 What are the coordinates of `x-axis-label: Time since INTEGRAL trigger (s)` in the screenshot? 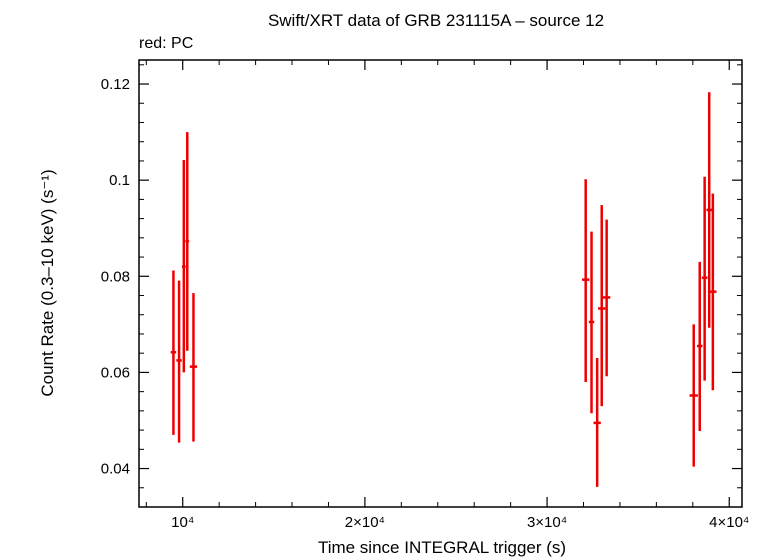 It's located at (442, 547).